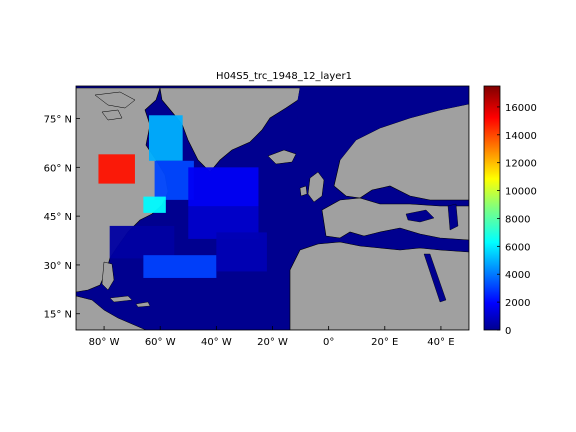  I want to click on water-red-sea, so click(435, 278).